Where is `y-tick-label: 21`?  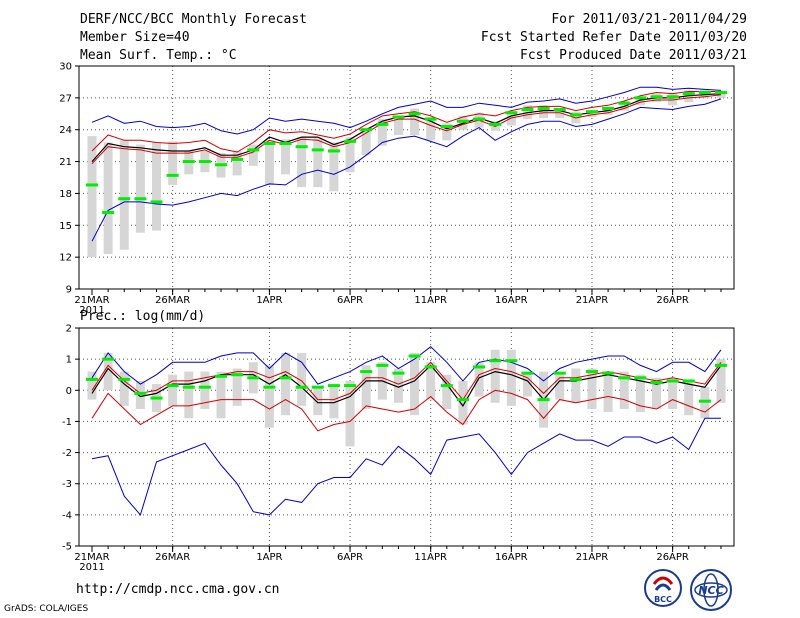 y-tick-label: 21 is located at coordinates (65, 162).